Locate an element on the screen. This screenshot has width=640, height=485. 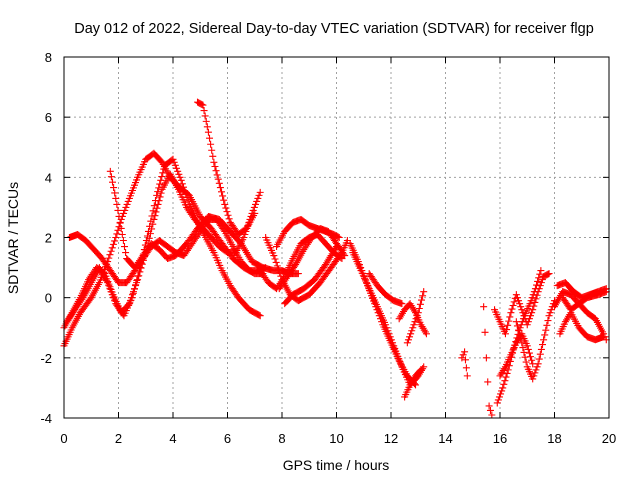
x-tick-label: 6 is located at coordinates (227, 438).